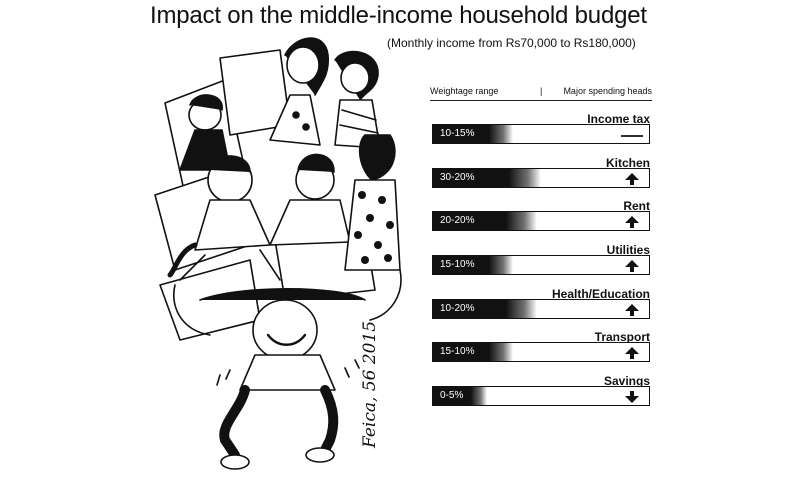 This screenshot has width=800, height=480. I want to click on spending-row-transport: Transport 15-10%, so click(541, 348).